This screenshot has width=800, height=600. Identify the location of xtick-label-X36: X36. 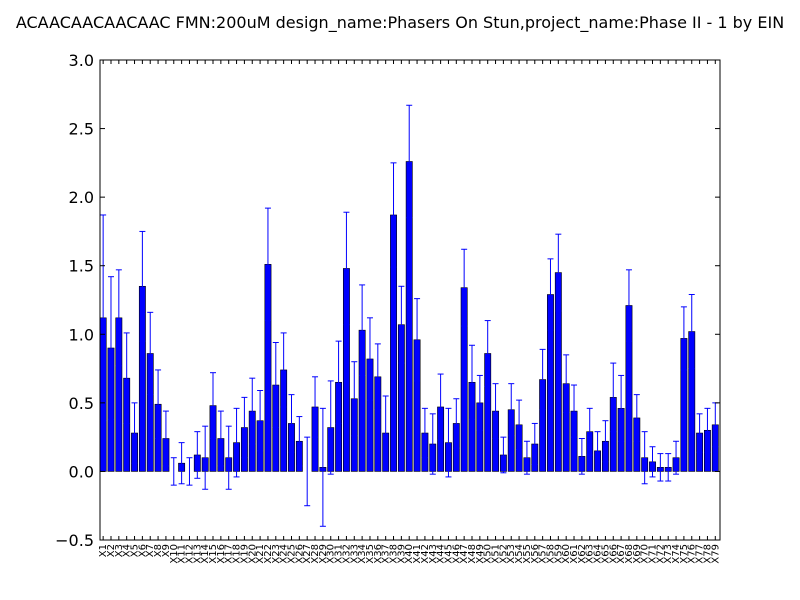
(378, 554).